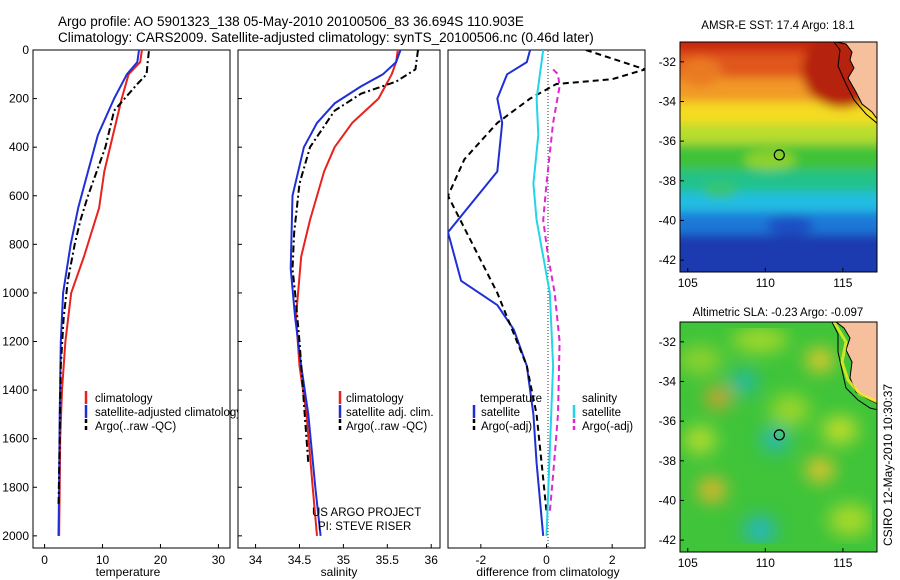  I want to click on salinity-y-ticks, so click(240, 293).